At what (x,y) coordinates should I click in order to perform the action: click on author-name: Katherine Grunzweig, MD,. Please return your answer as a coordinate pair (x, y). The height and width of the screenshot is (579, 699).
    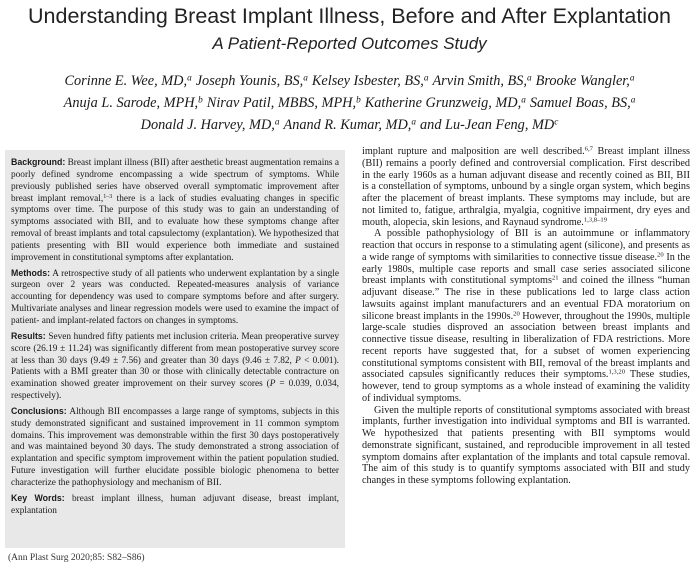
    Looking at the image, I should click on (443, 103).